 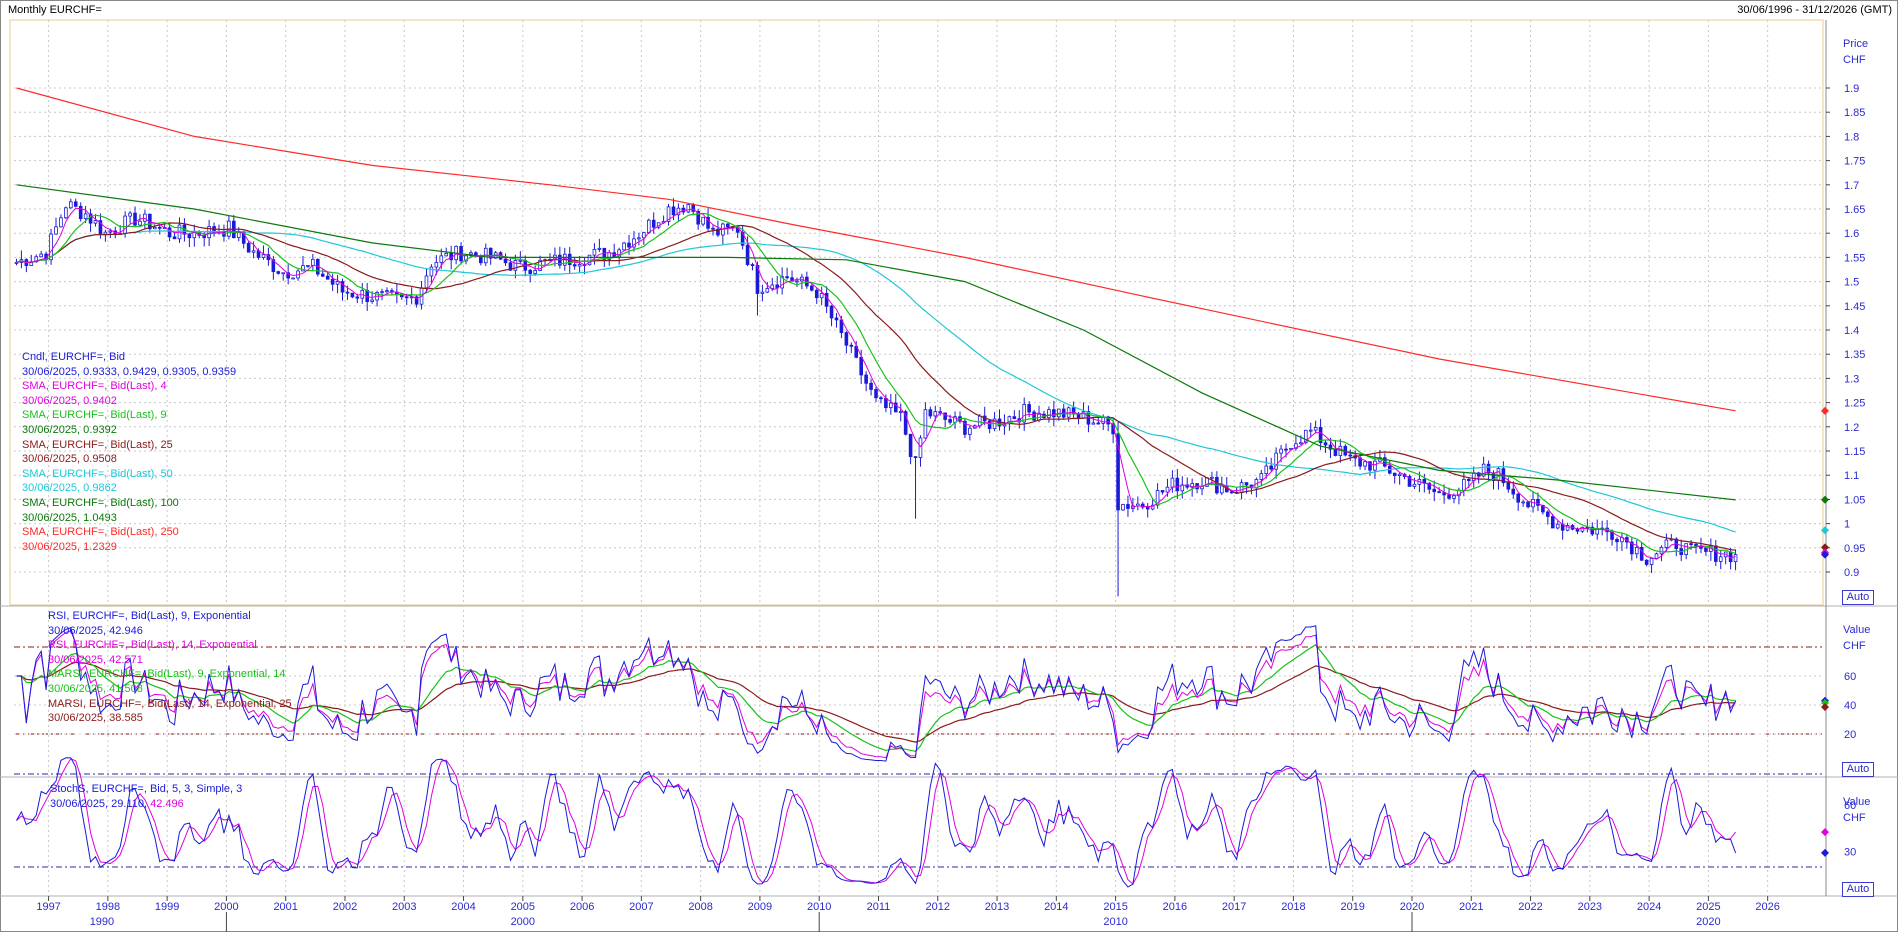 I want to click on x-tick-label: 2001, so click(x=285, y=907).